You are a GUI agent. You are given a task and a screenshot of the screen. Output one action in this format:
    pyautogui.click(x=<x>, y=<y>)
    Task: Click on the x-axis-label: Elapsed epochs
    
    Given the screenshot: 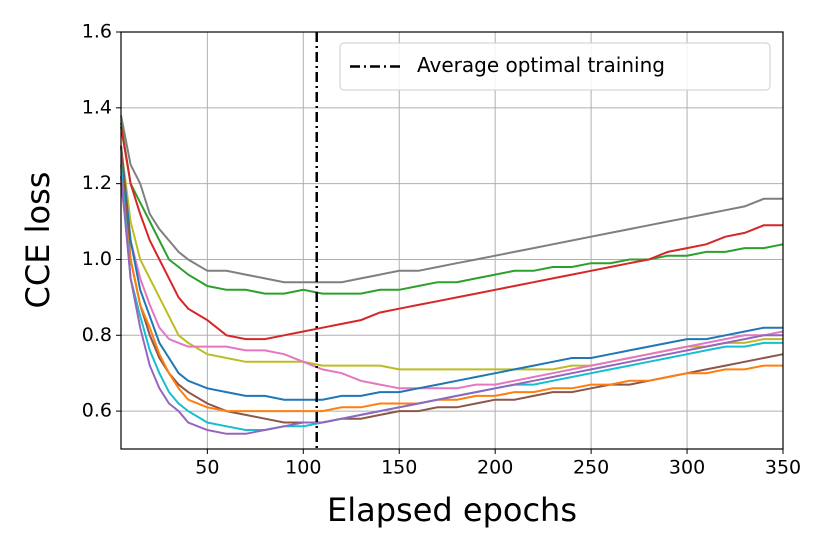 What is the action you would take?
    pyautogui.click(x=452, y=510)
    